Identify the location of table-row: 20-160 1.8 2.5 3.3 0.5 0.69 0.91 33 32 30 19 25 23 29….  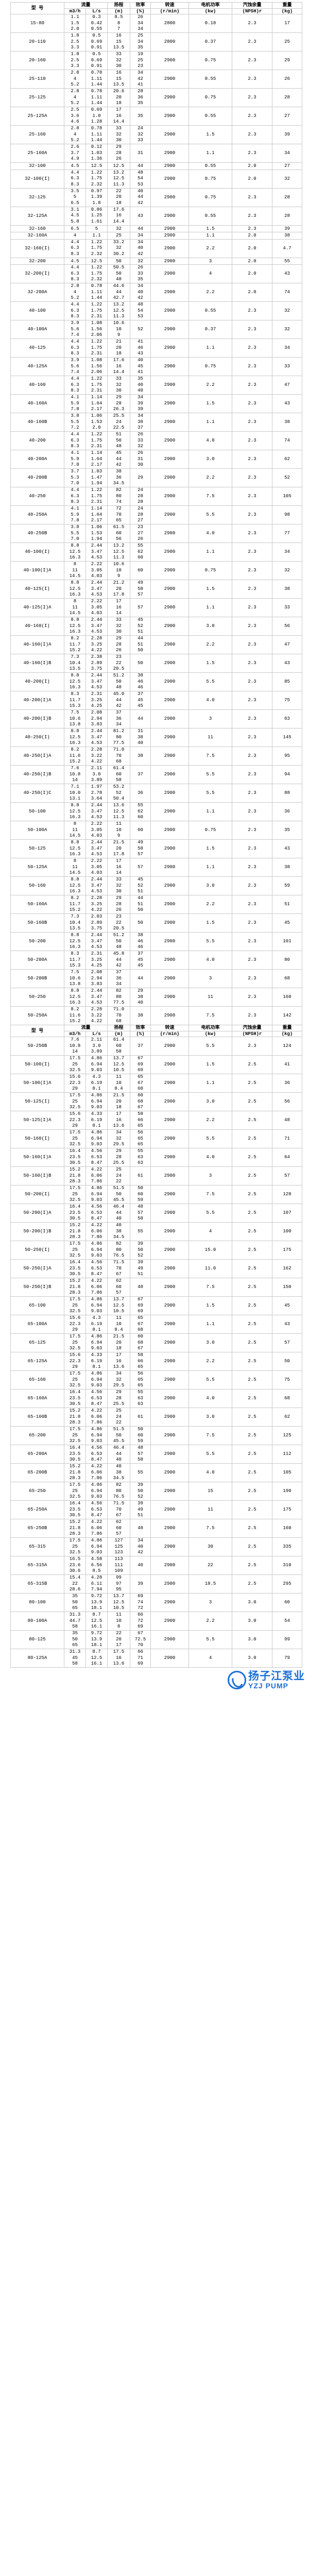
(156, 60).